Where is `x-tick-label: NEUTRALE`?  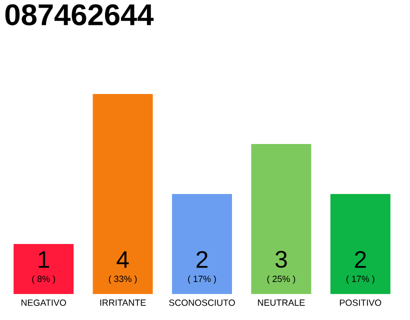
x-tick-label: NEUTRALE is located at coordinates (281, 303).